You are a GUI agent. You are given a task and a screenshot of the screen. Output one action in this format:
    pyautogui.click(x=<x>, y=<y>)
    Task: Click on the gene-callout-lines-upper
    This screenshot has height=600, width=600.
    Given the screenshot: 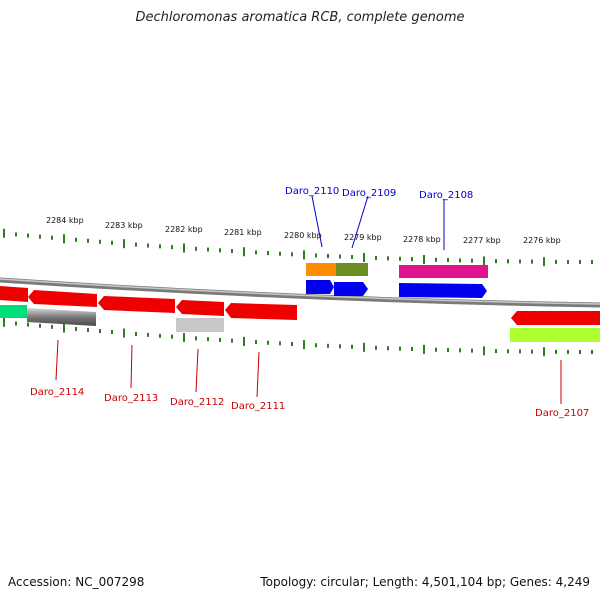 What is the action you would take?
    pyautogui.click(x=378, y=222)
    